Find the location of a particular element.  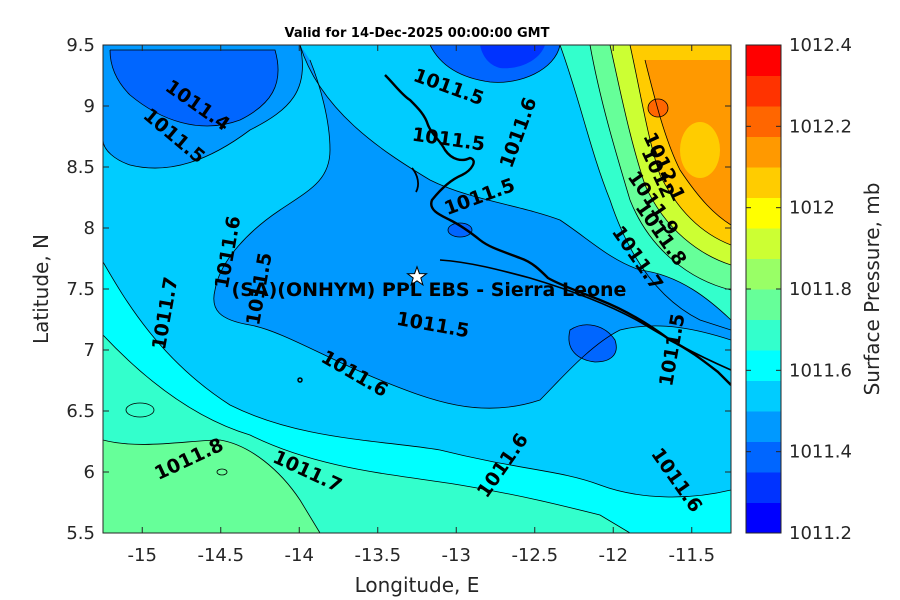

site-label: (SA)(ONHYM) PPL EBS - Sierra Leone is located at coordinates (429, 290).